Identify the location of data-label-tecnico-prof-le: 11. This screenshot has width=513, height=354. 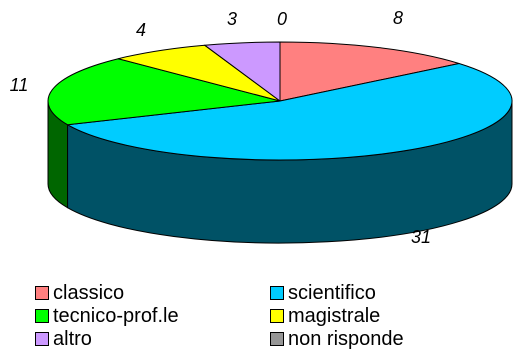
(19, 85).